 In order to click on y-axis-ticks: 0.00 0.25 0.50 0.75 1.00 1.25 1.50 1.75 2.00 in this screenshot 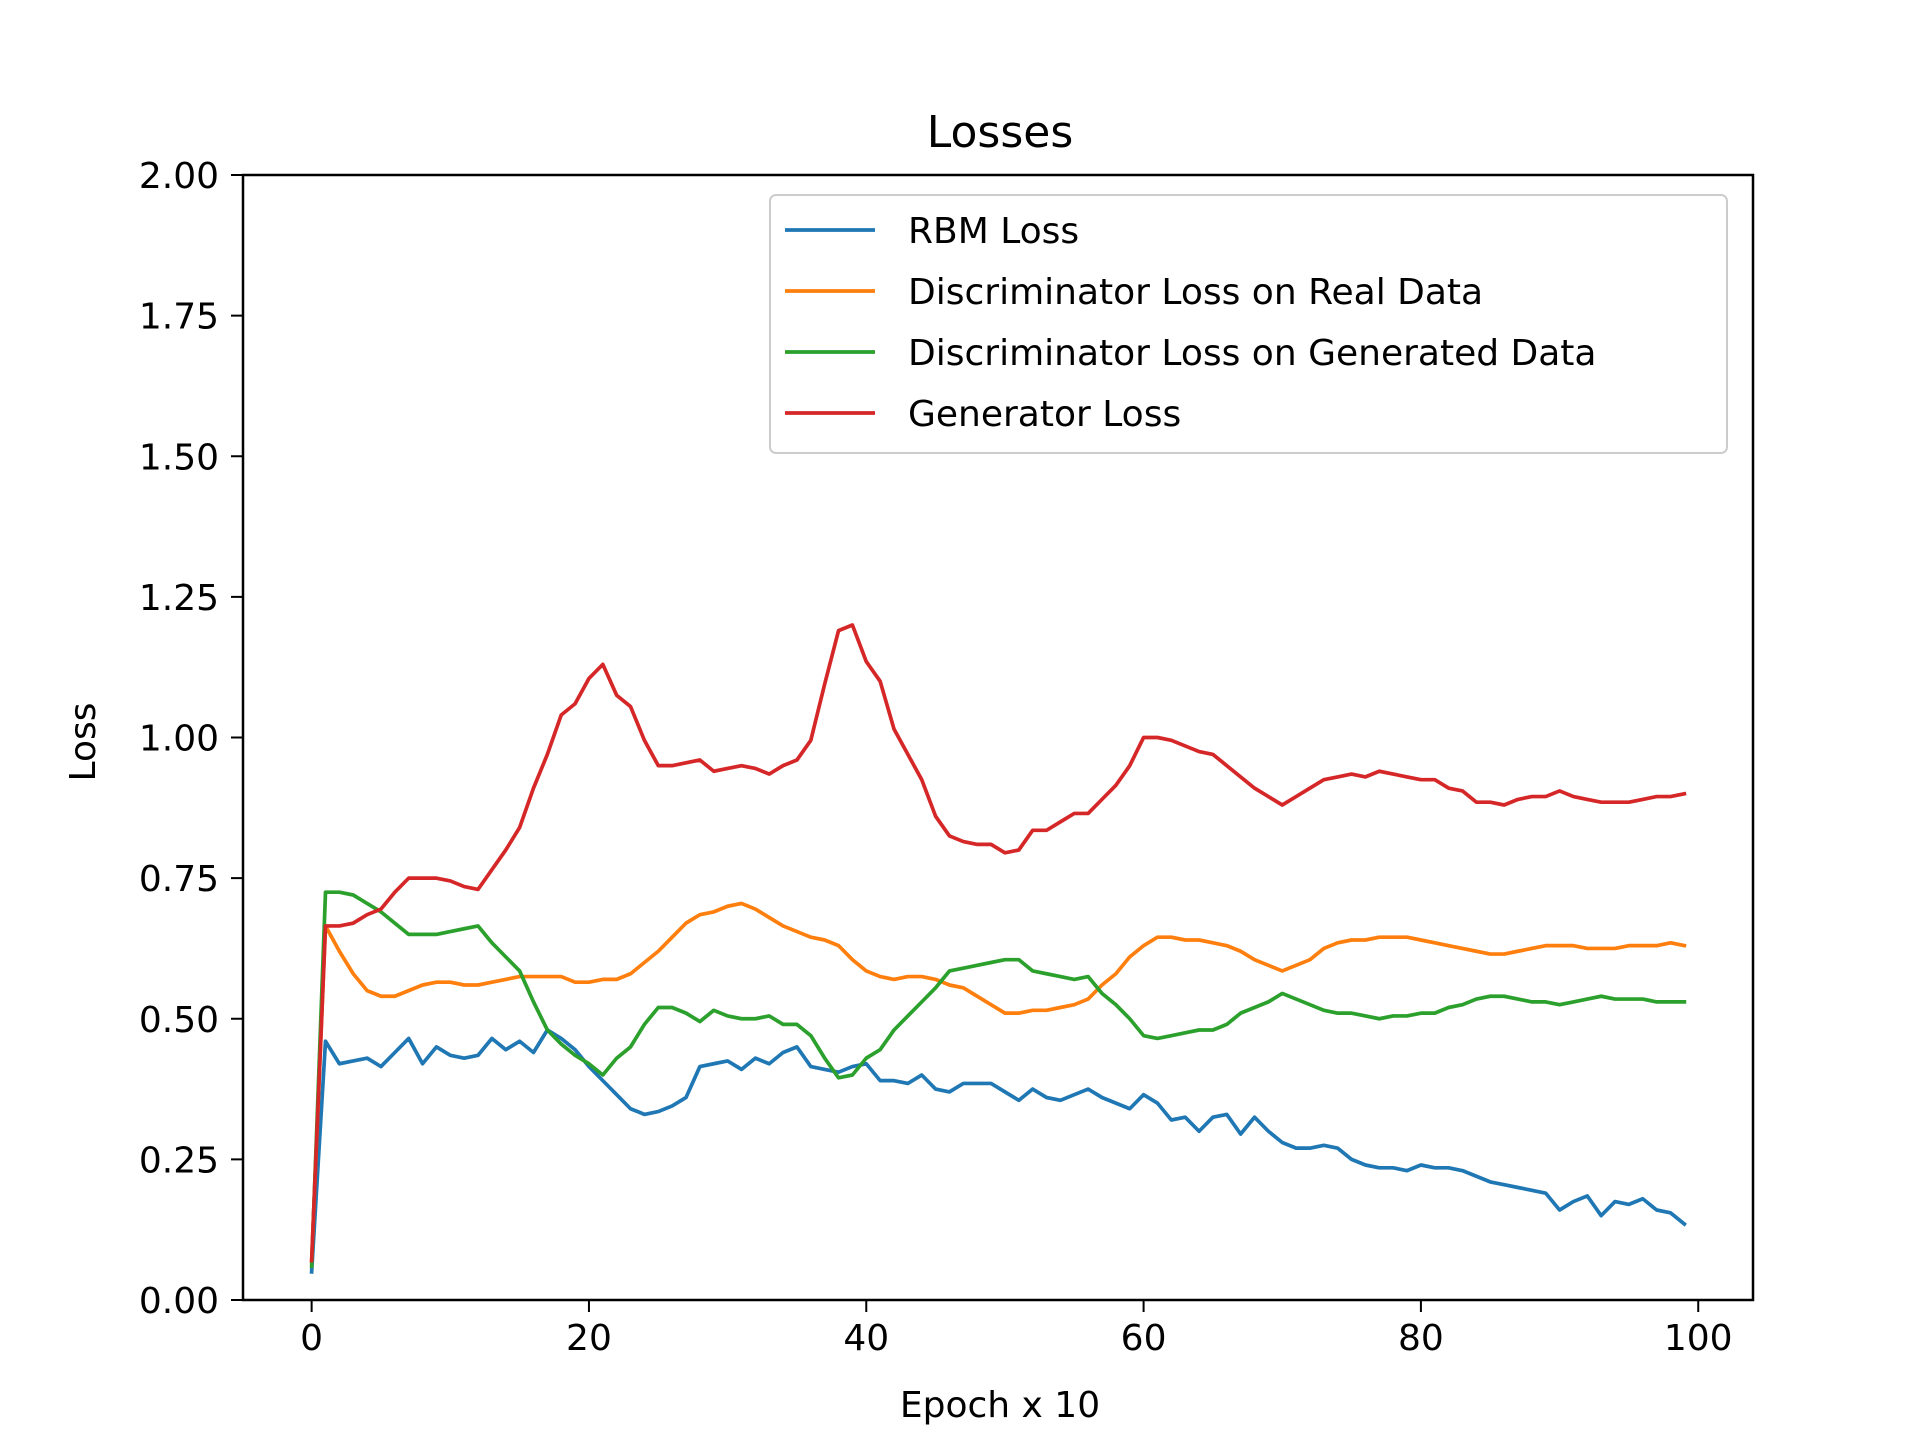, I will do `click(191, 739)`.